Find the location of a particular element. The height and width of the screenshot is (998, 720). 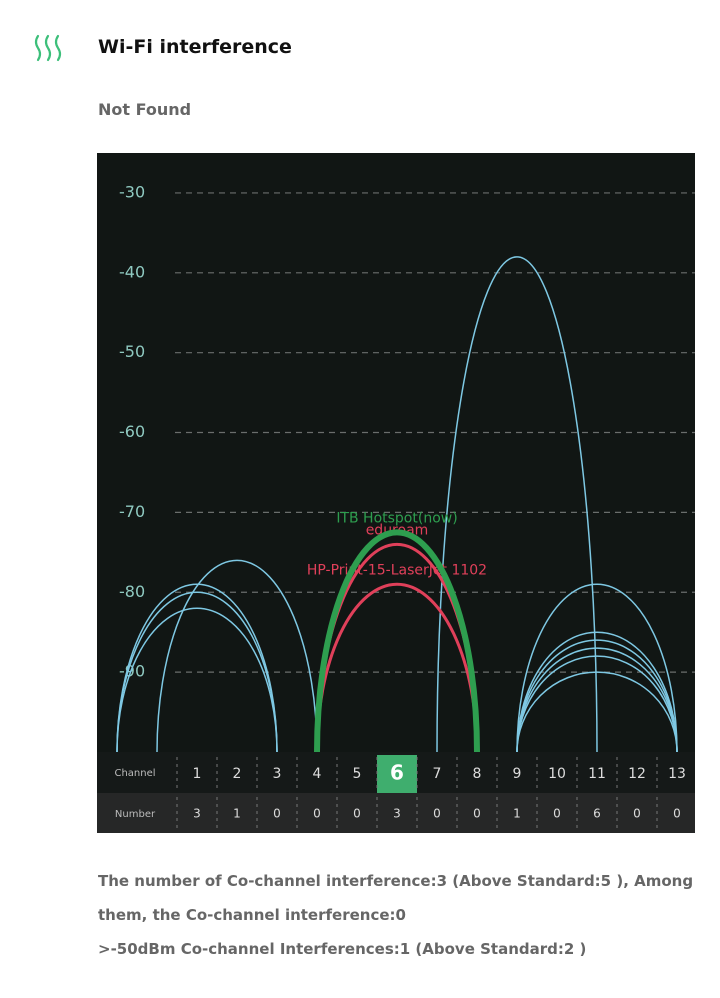

current-channel is located at coordinates (397, 774).